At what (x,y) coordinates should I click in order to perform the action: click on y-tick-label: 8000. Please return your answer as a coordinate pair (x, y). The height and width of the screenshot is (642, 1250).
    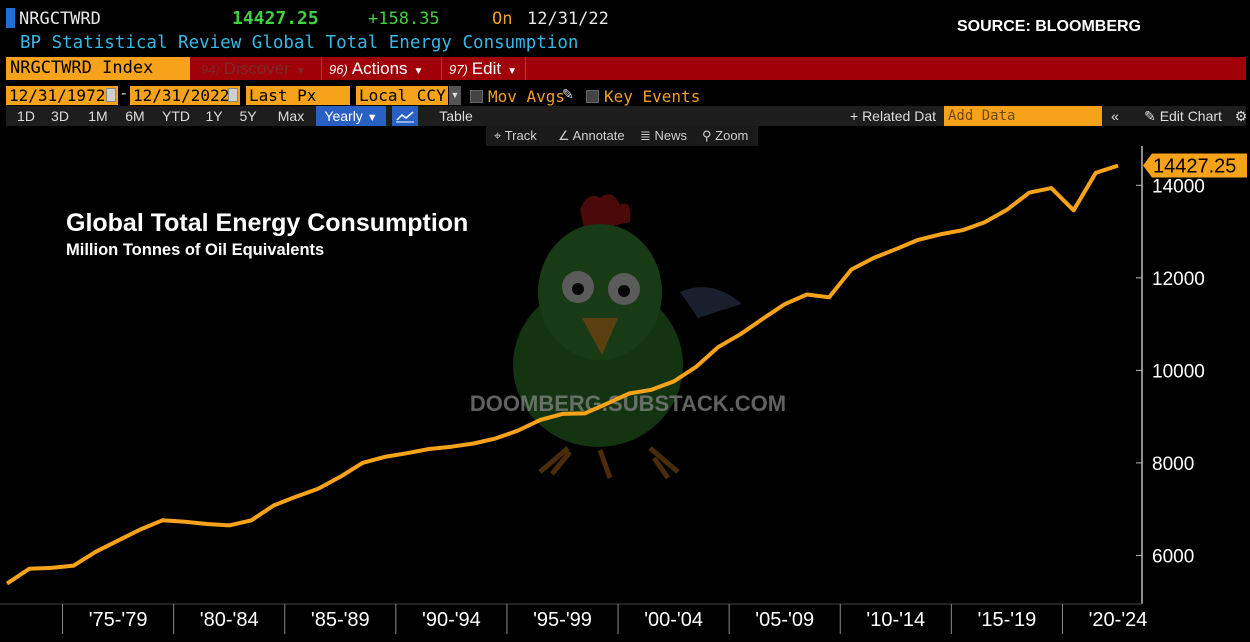
    Looking at the image, I should click on (1173, 464).